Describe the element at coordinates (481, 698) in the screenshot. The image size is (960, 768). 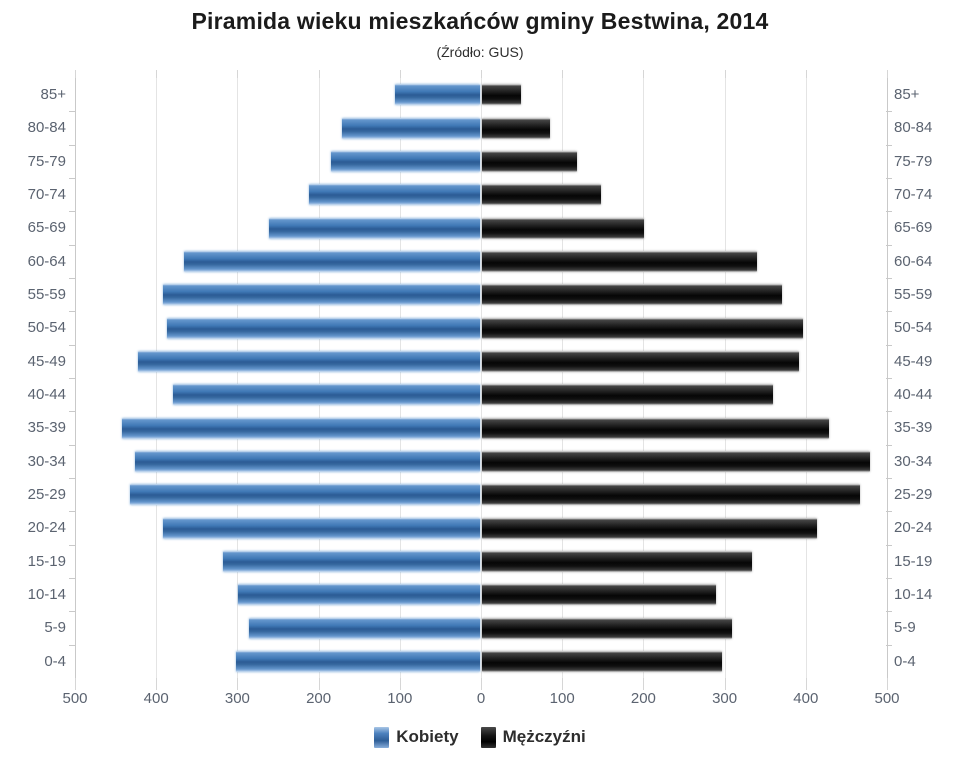
I see `x-tick-label-0-5: 0` at that location.